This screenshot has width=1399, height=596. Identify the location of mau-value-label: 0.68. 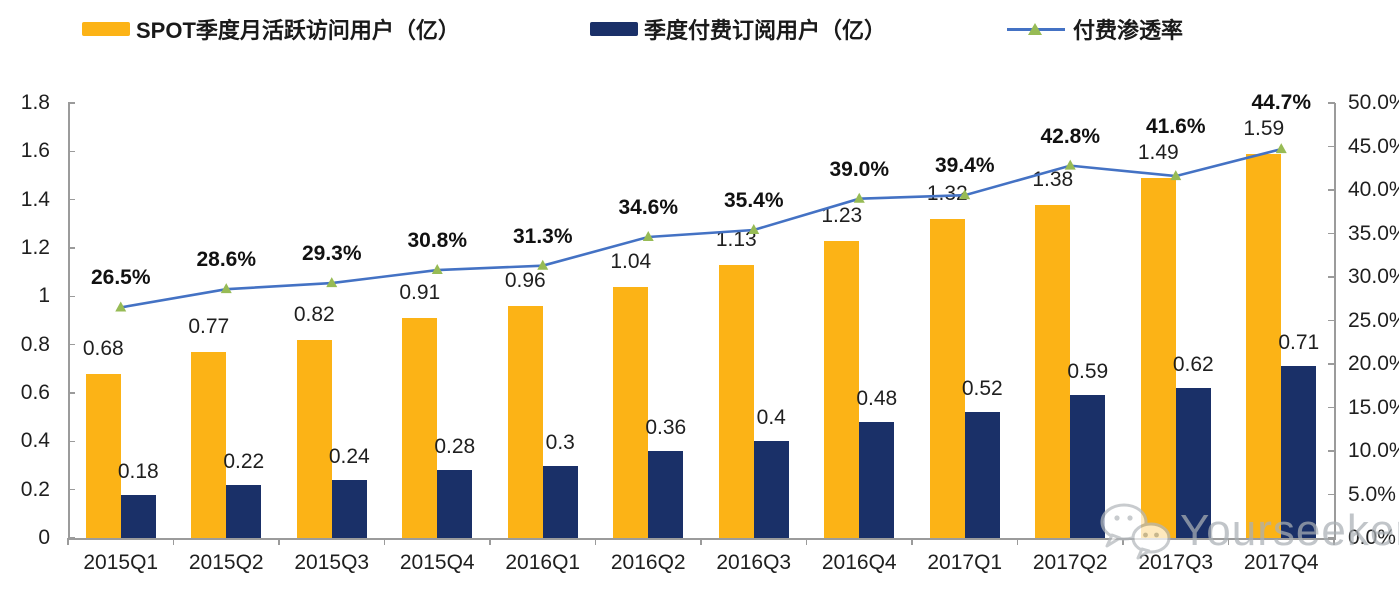
(103, 348).